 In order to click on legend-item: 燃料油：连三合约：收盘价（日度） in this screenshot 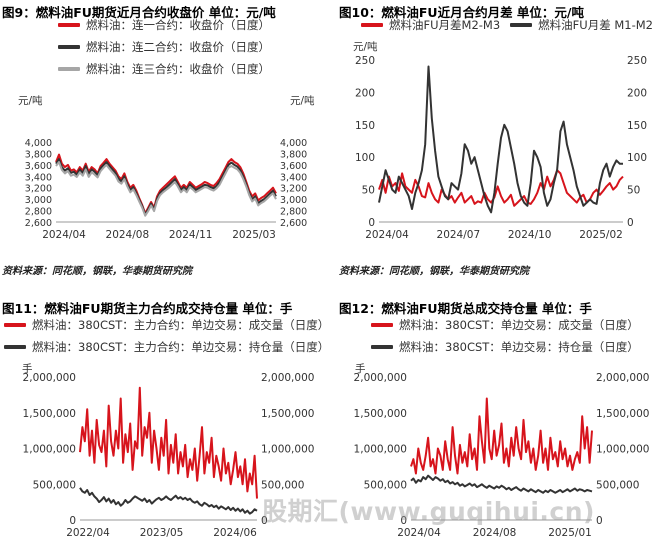, I will do `click(164, 69)`.